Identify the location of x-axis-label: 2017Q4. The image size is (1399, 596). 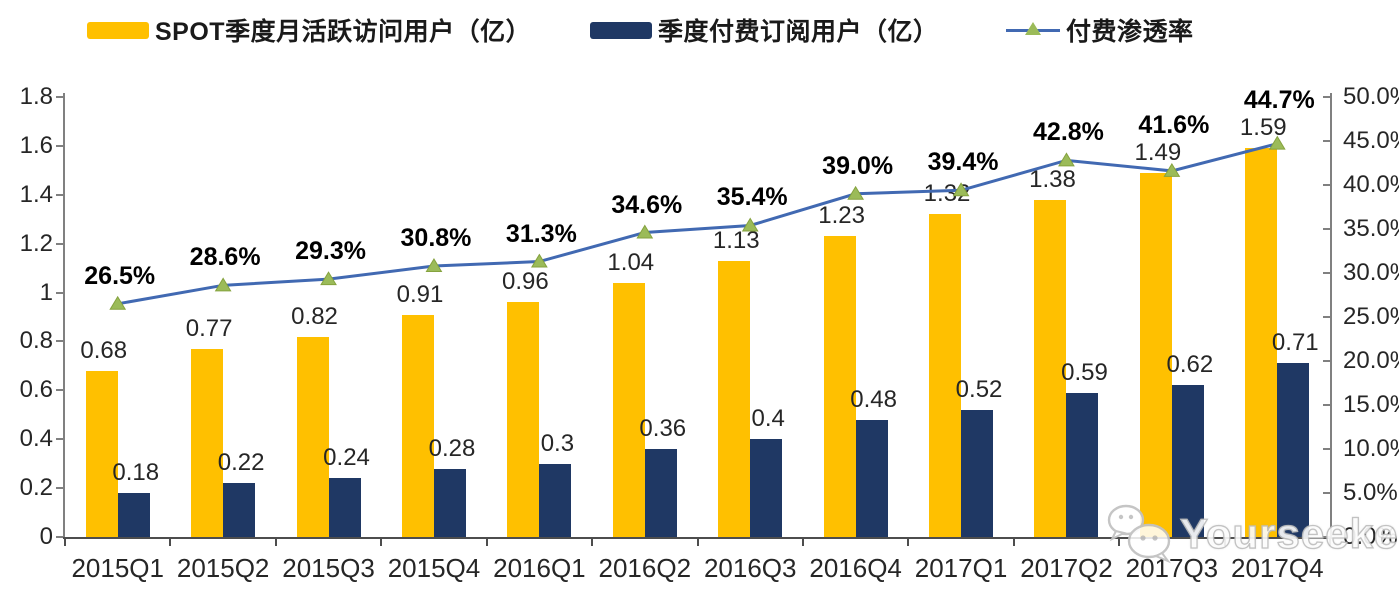
(1277, 568).